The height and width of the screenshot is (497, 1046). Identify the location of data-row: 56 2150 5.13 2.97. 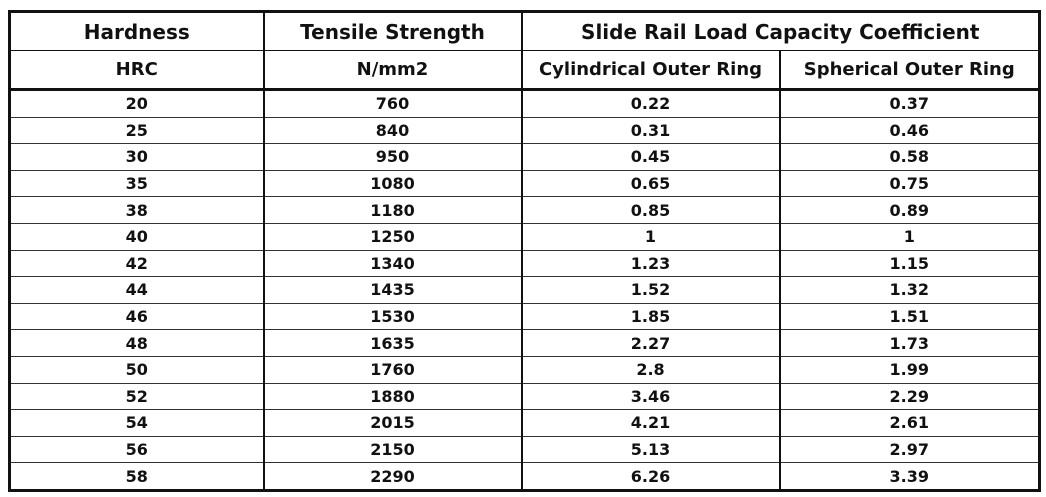
(524, 450).